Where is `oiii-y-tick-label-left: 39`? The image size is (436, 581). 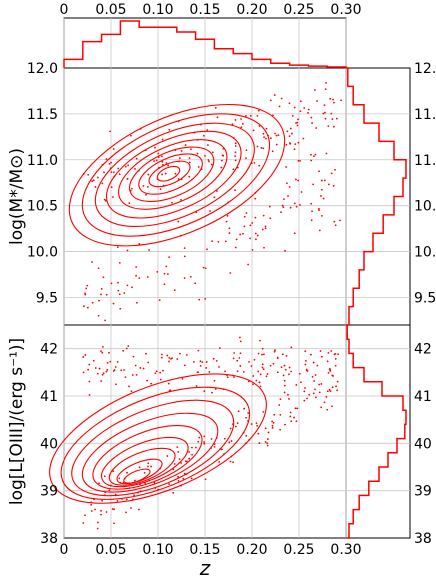 oiii-y-tick-label-left: 39 is located at coordinates (49, 492).